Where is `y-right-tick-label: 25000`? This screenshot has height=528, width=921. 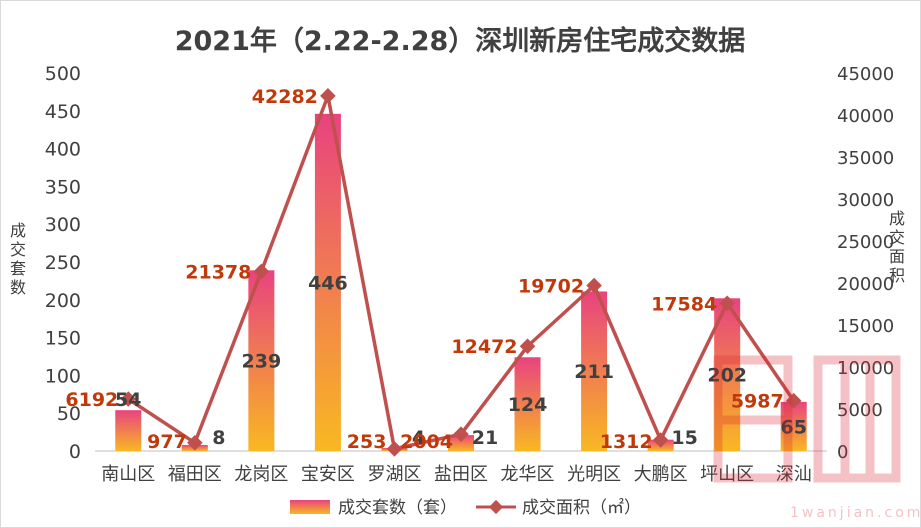
y-right-tick-label: 25000 is located at coordinates (865, 242).